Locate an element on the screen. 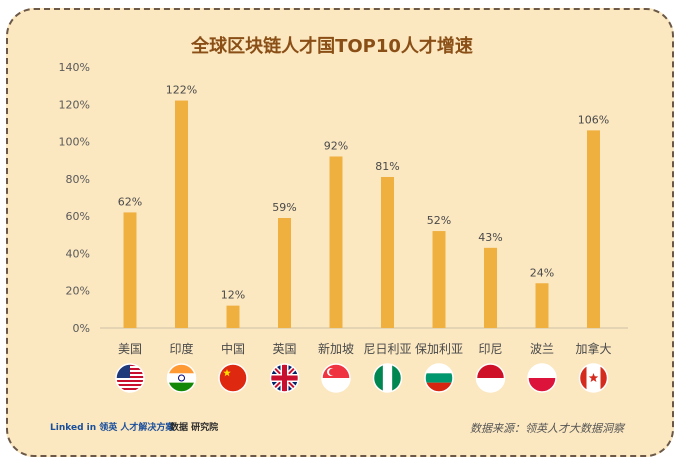  y-tick-label: 60% is located at coordinates (78, 216).